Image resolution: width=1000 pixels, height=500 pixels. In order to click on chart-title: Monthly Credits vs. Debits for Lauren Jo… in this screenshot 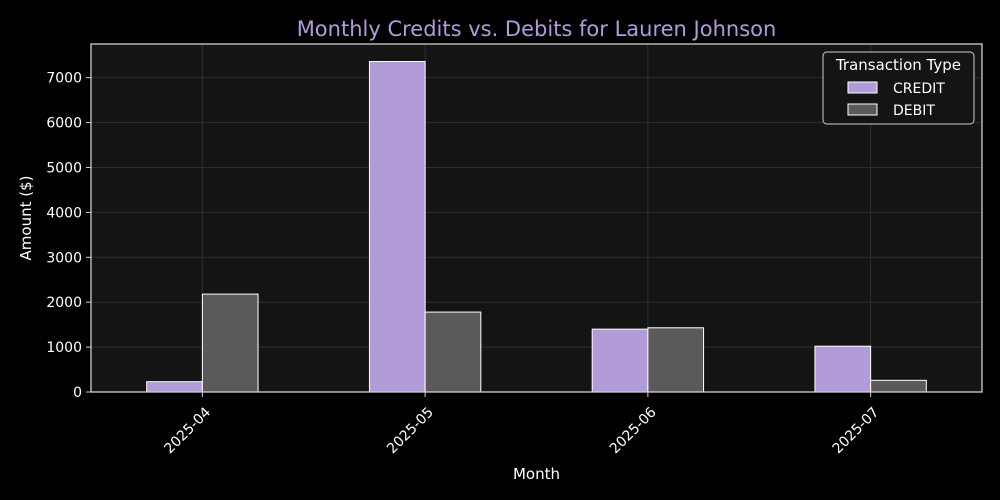, I will do `click(537, 29)`.